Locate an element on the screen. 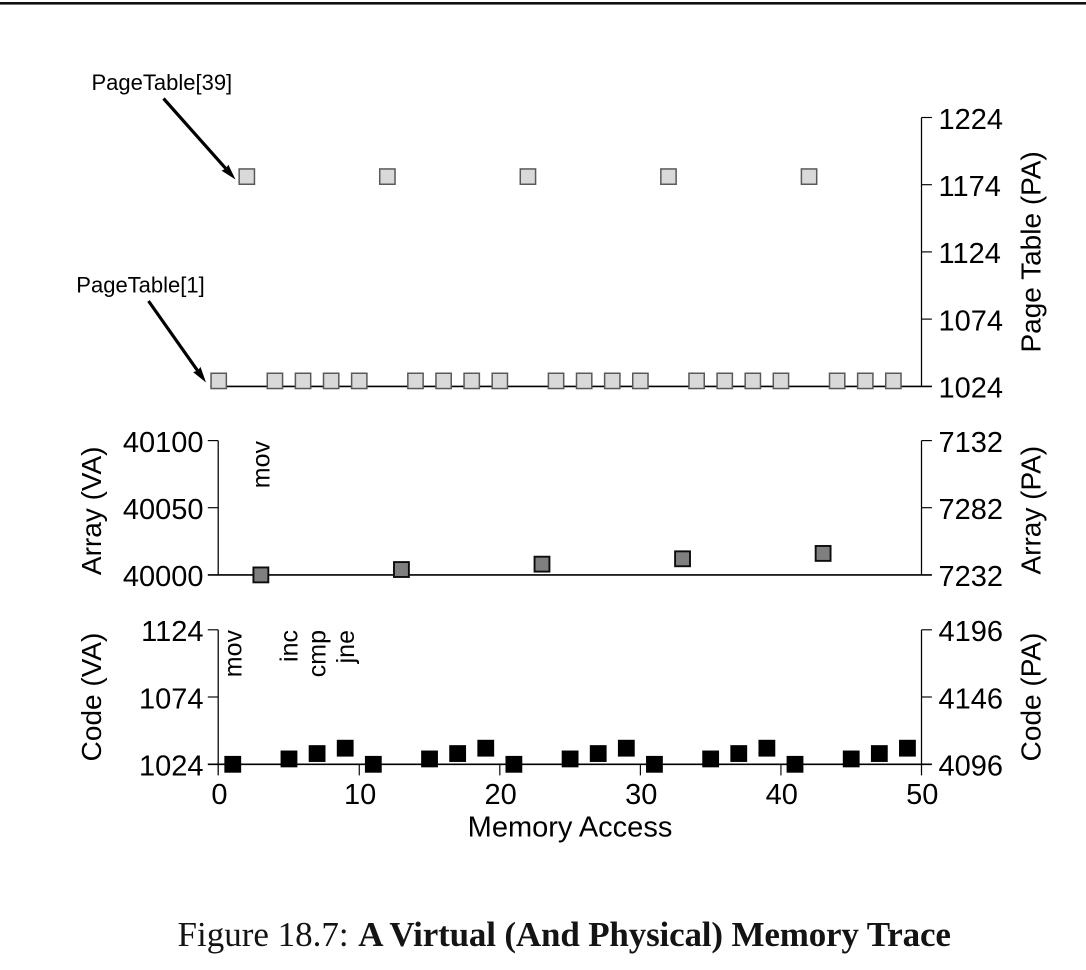  svg-text: inc is located at coordinates (290, 646).